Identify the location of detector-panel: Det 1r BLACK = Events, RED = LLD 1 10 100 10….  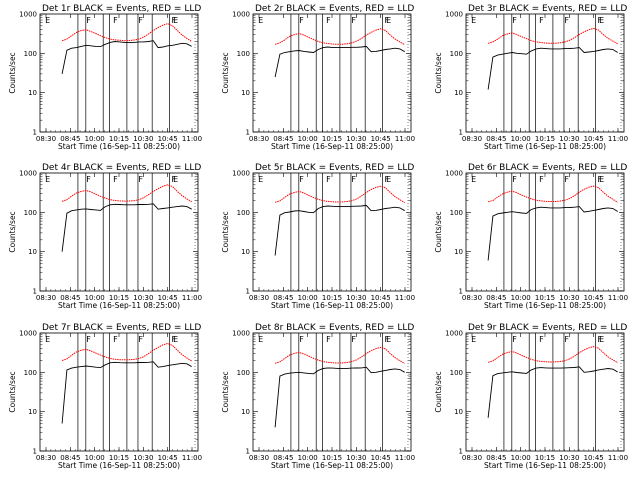
(105, 77).